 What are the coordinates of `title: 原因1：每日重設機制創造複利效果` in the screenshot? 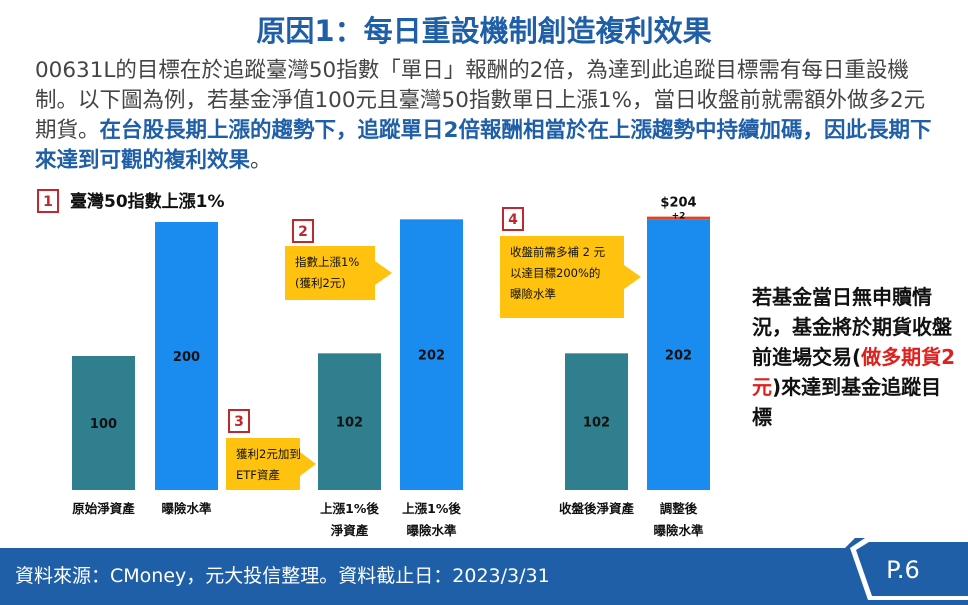 It's located at (484, 31).